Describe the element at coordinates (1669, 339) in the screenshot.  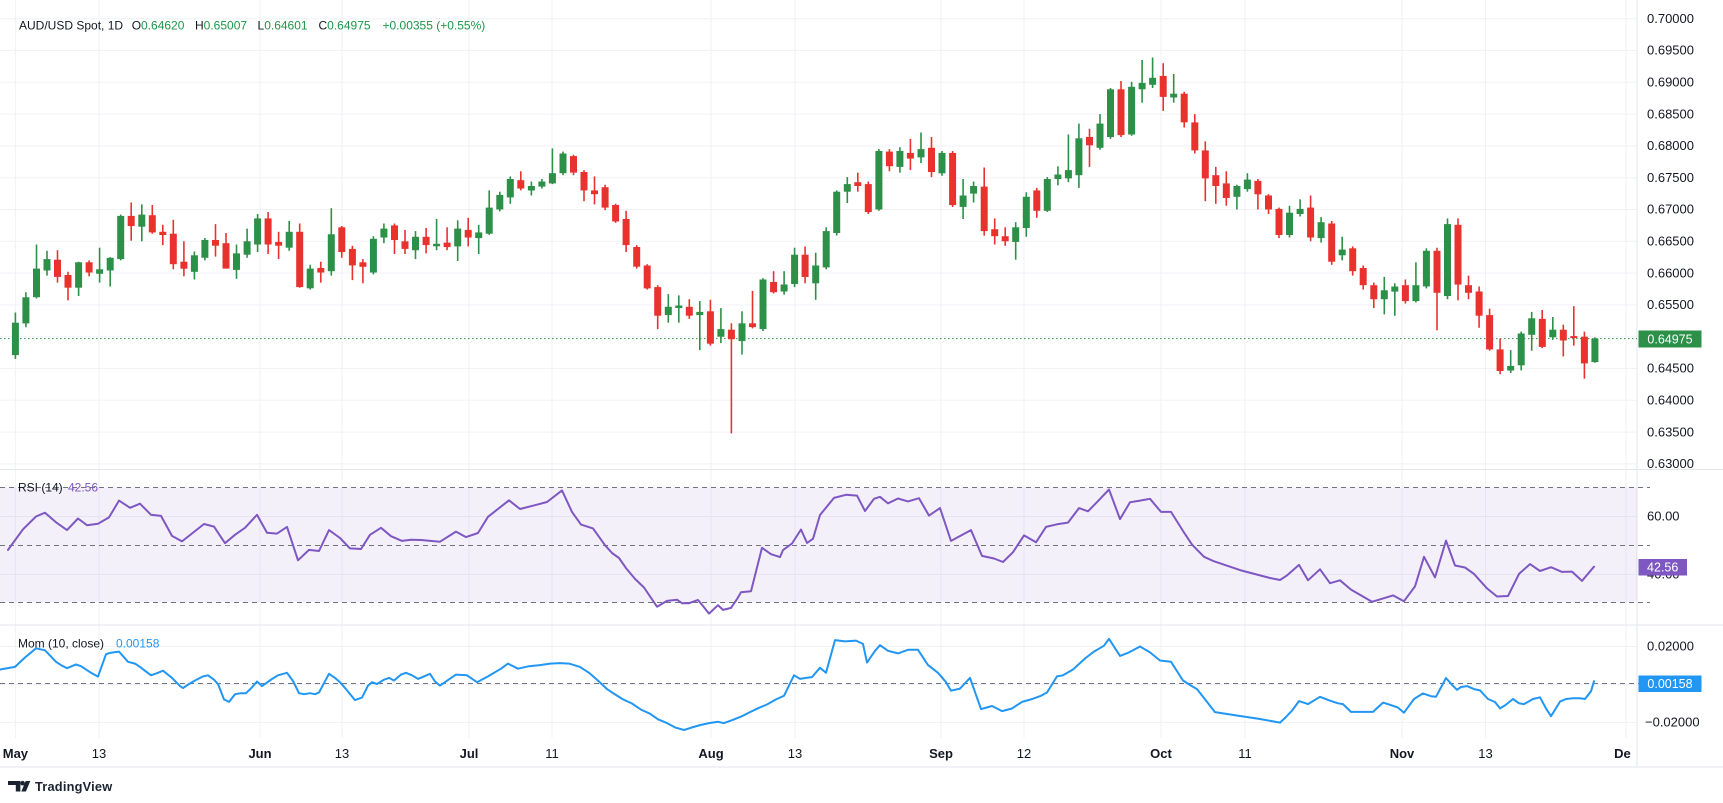
I see `svg-text: 0.64975` at that location.